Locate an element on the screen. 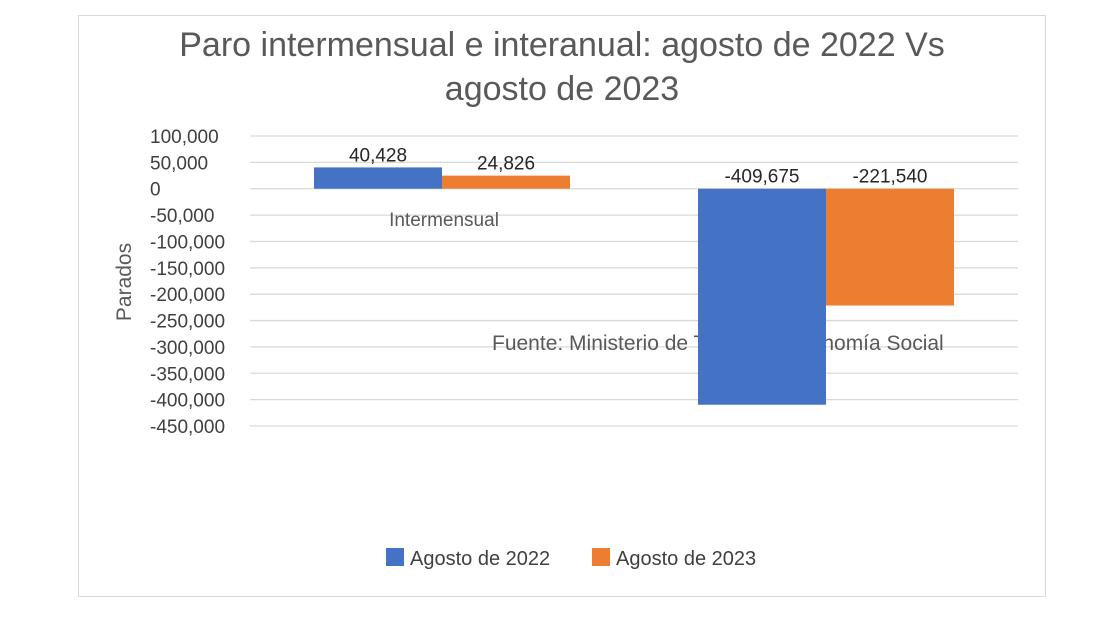  legend-item: Agosto de 2023 is located at coordinates (674, 559).